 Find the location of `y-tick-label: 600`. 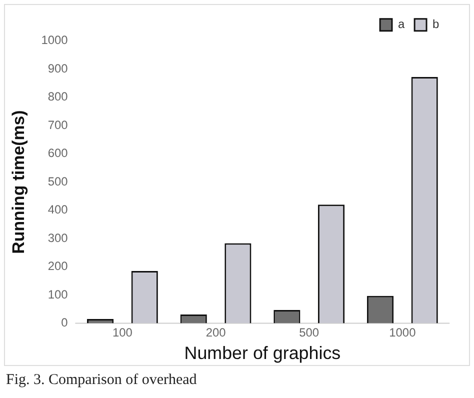

y-tick-label: 600 is located at coordinates (58, 153).